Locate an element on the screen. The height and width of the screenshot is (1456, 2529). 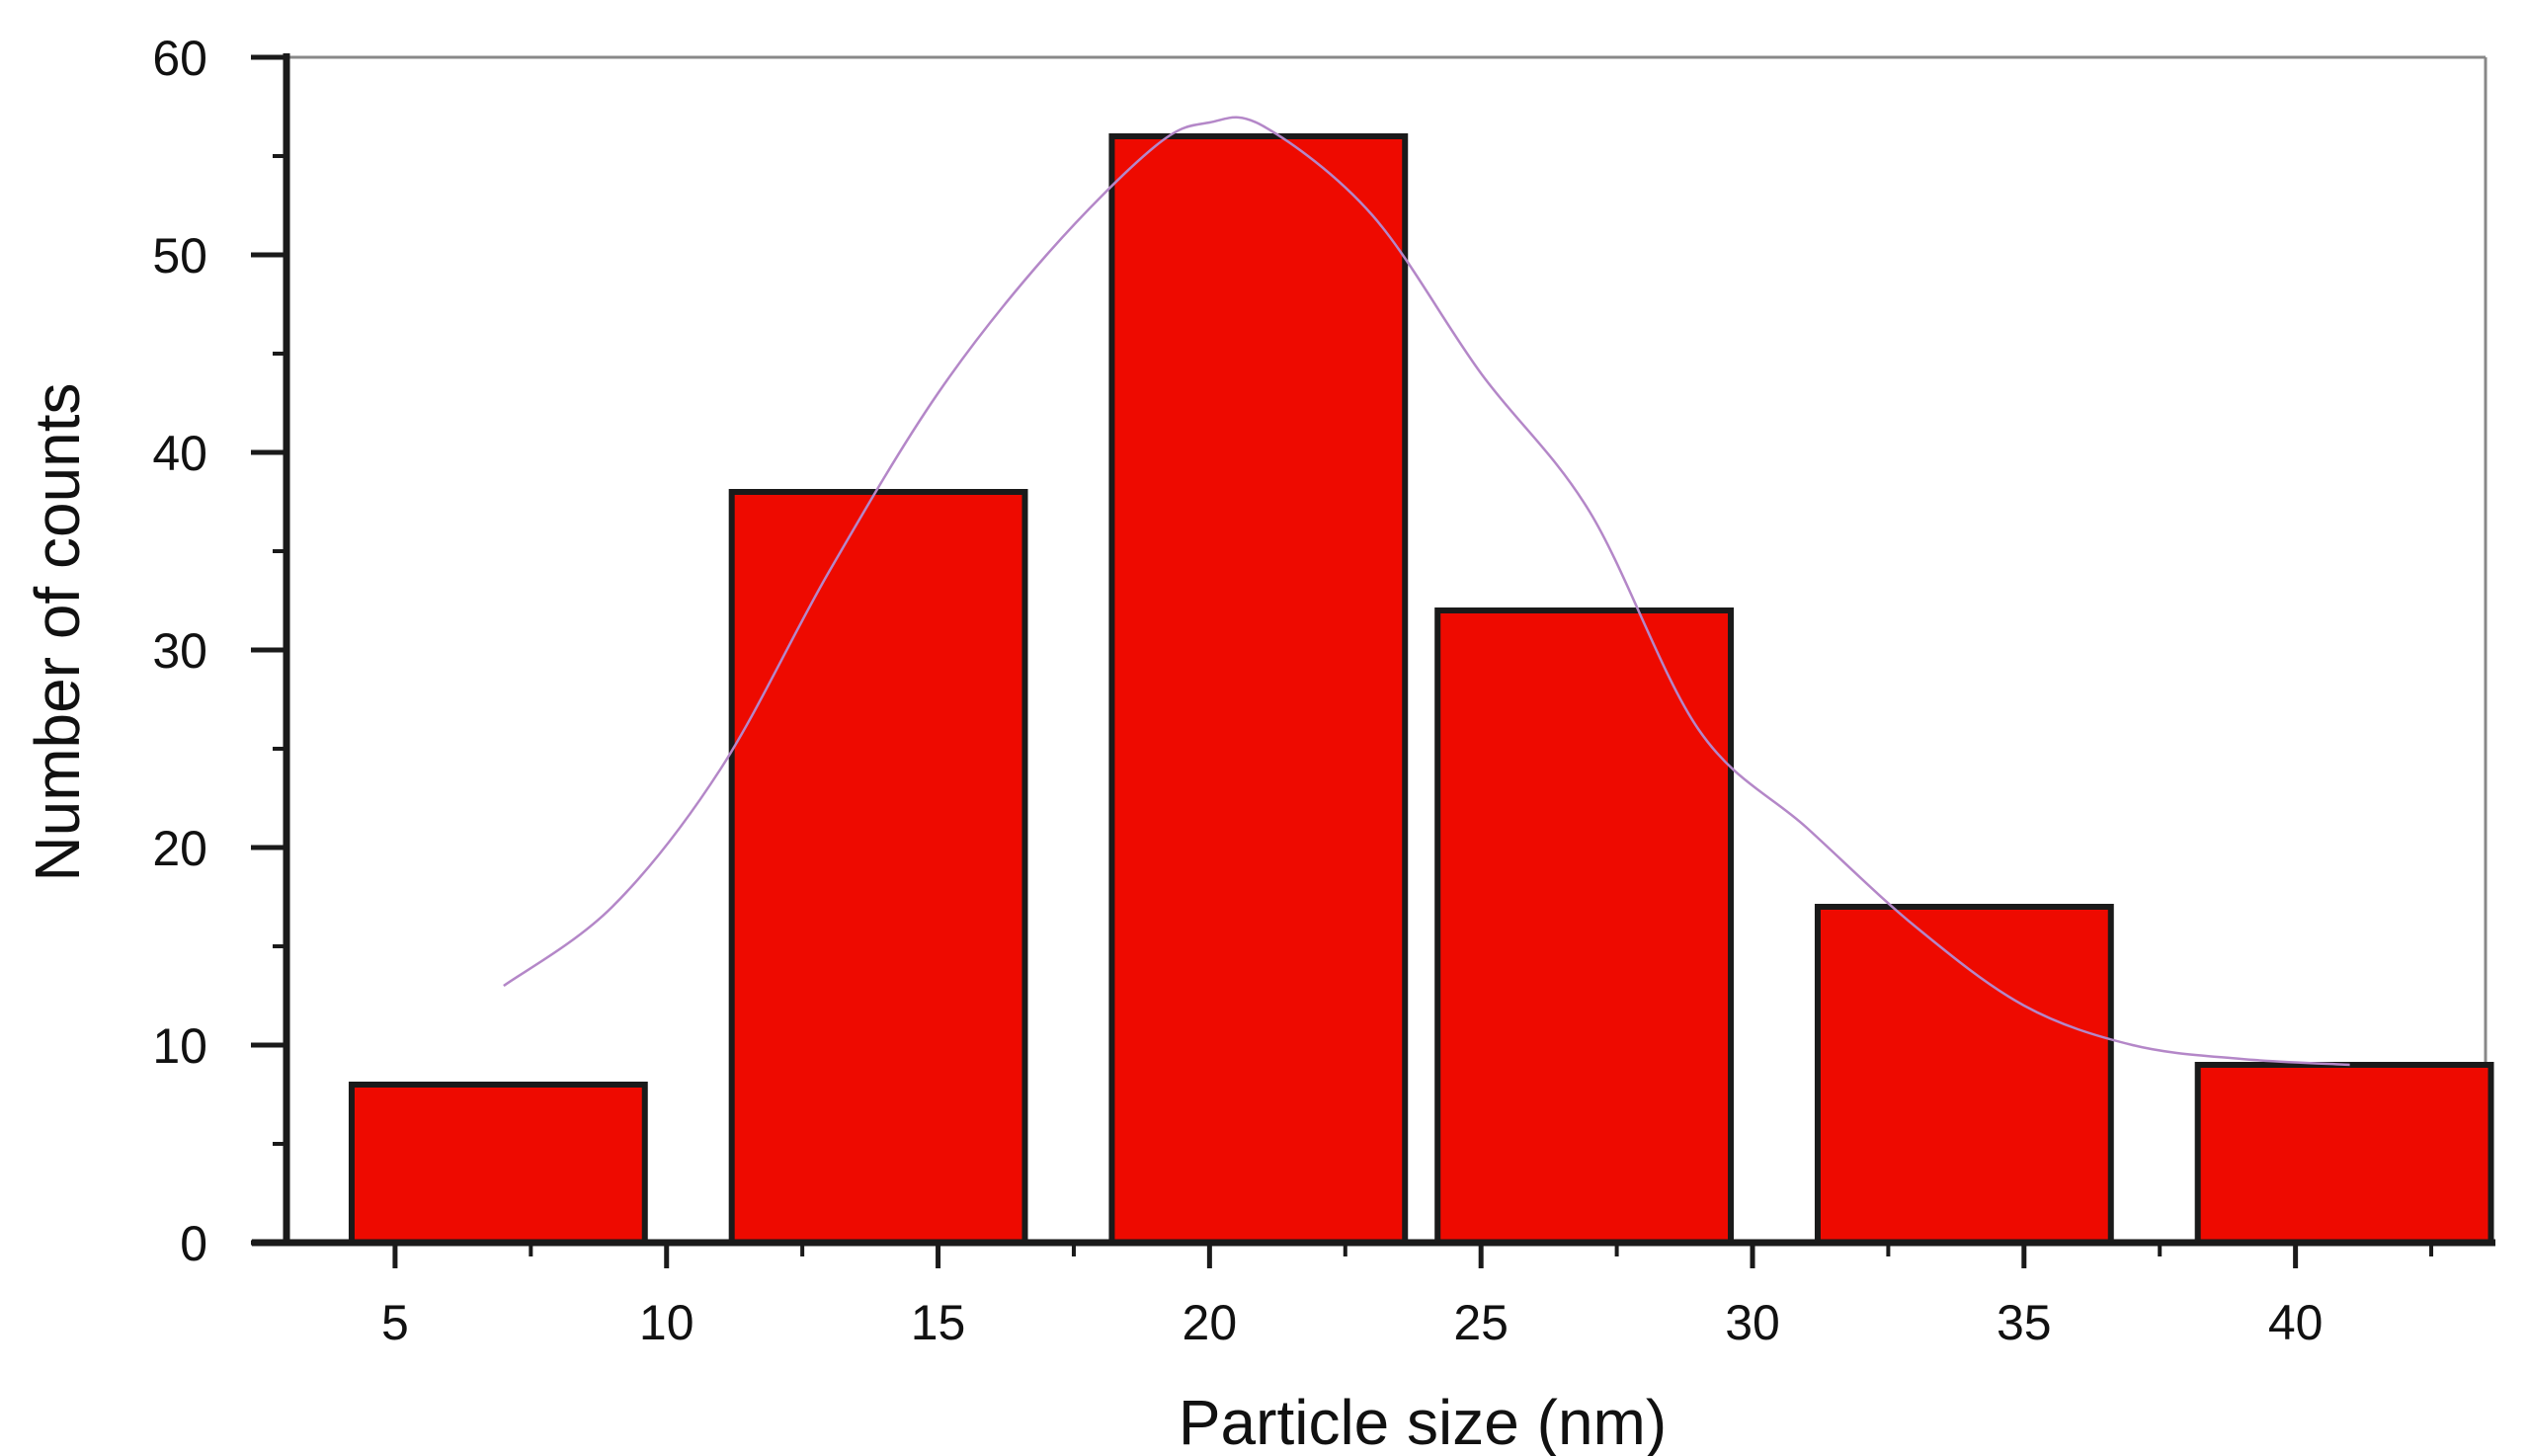
x-tick-label-15: 15 is located at coordinates (938, 1322).